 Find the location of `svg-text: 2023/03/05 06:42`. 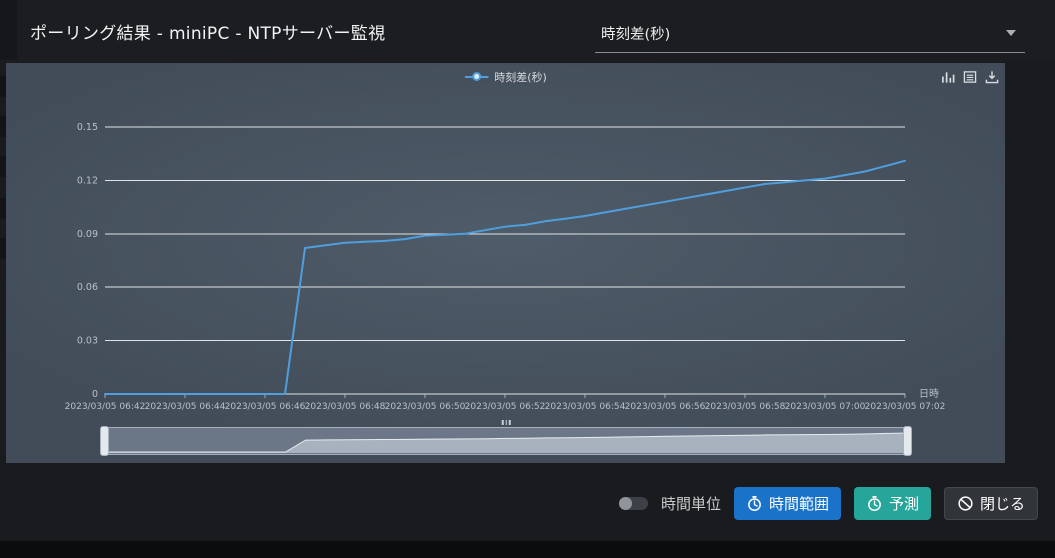

svg-text: 2023/03/05 06:42 is located at coordinates (105, 407).